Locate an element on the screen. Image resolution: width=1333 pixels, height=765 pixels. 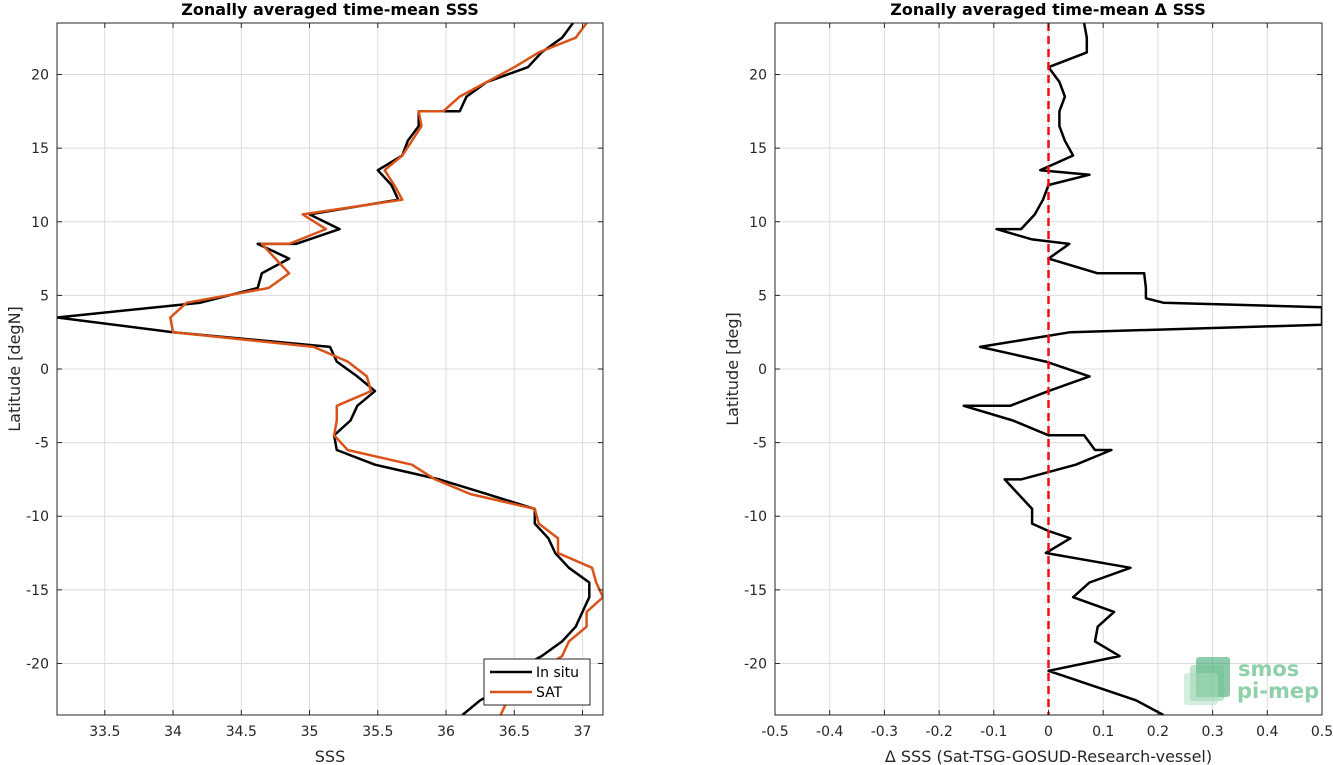
left-x-axis-label: SSS is located at coordinates (330, 756).